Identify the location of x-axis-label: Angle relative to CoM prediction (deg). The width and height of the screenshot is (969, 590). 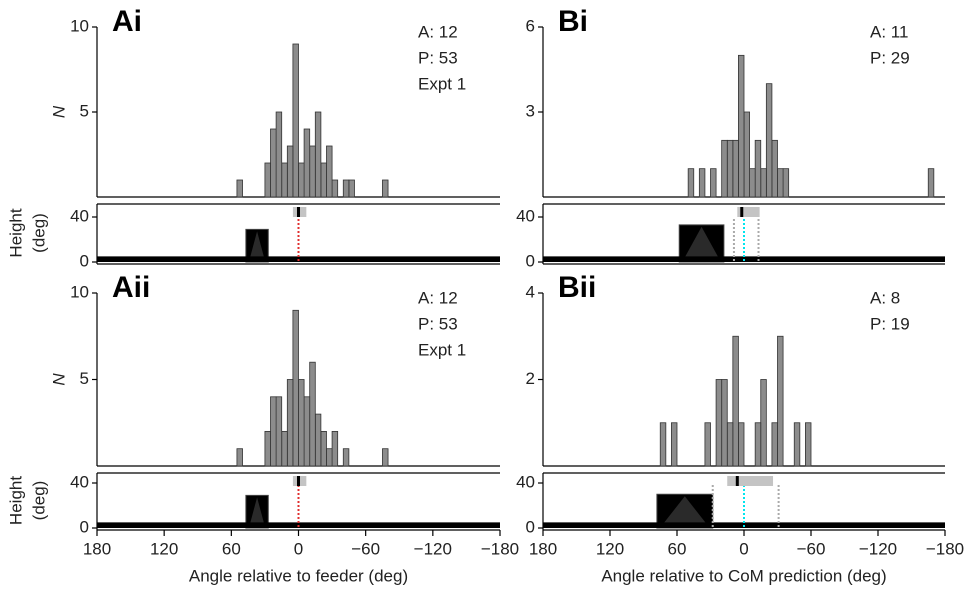
(743, 575).